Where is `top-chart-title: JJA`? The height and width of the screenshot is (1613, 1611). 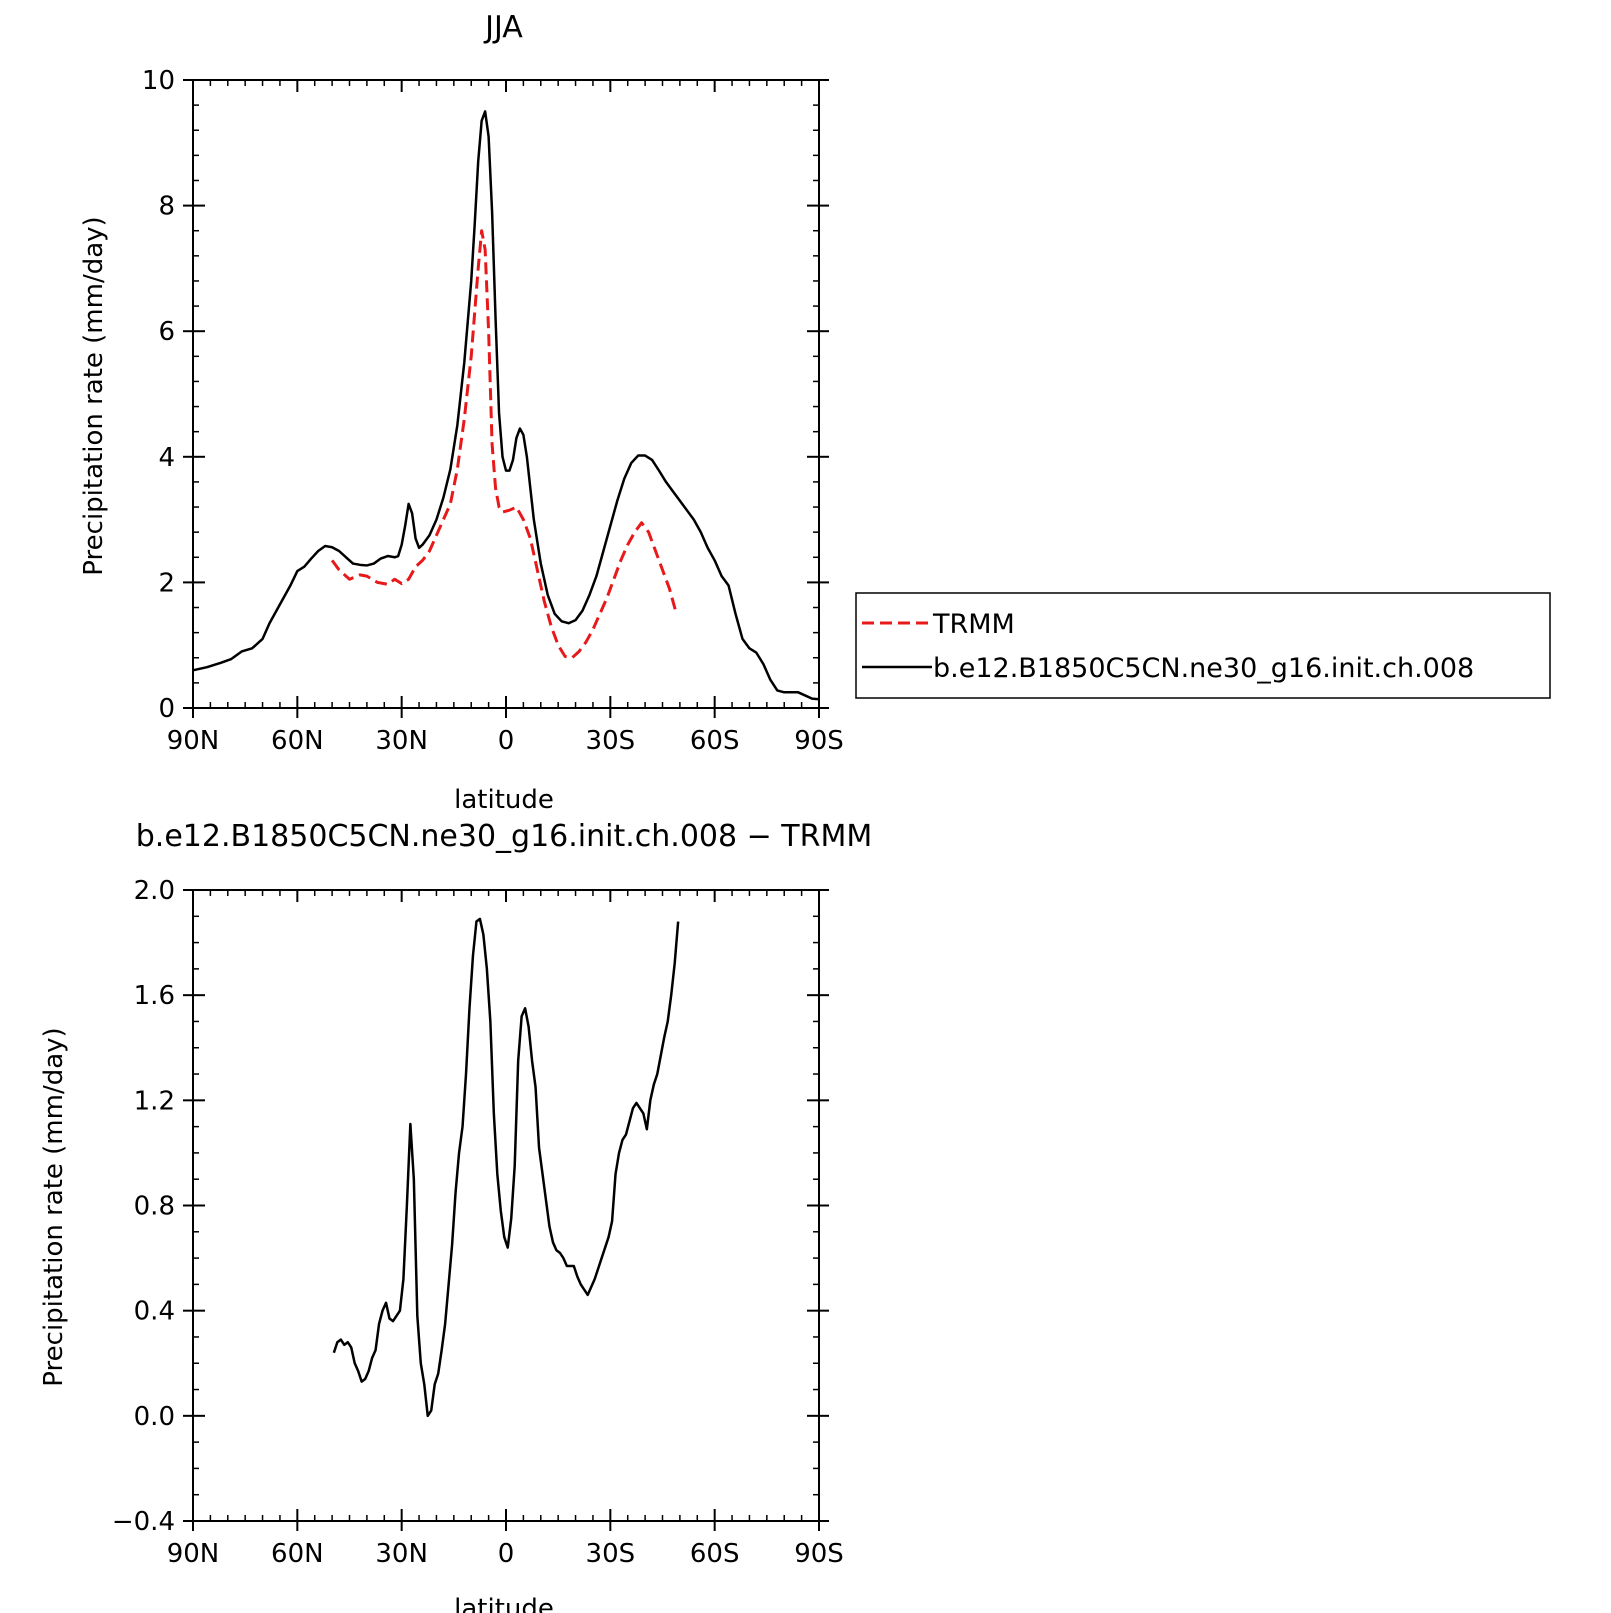
top-chart-title: JJA is located at coordinates (503, 27).